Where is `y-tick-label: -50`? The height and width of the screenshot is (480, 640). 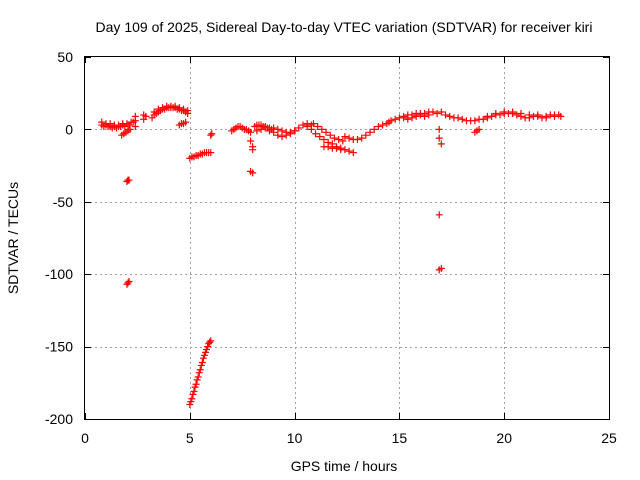 y-tick-label: -50 is located at coordinates (63, 202).